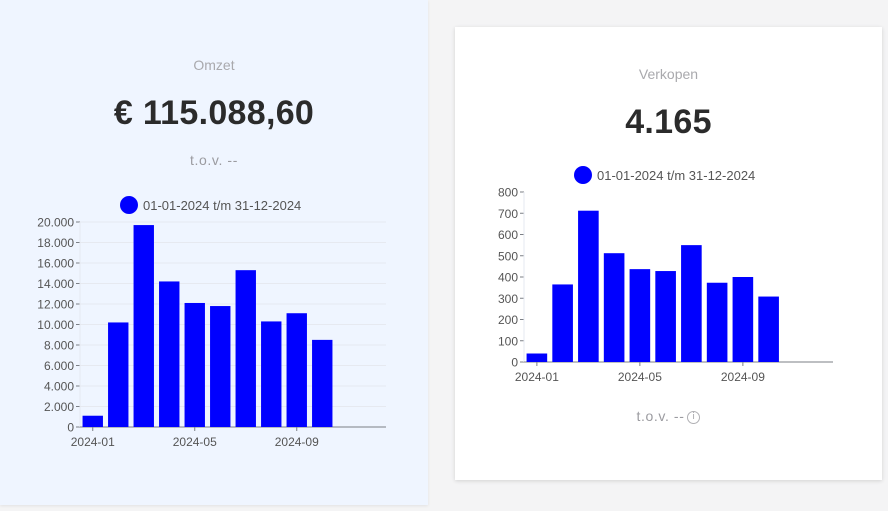  I want to click on y-tick-label: 500, so click(508, 256).